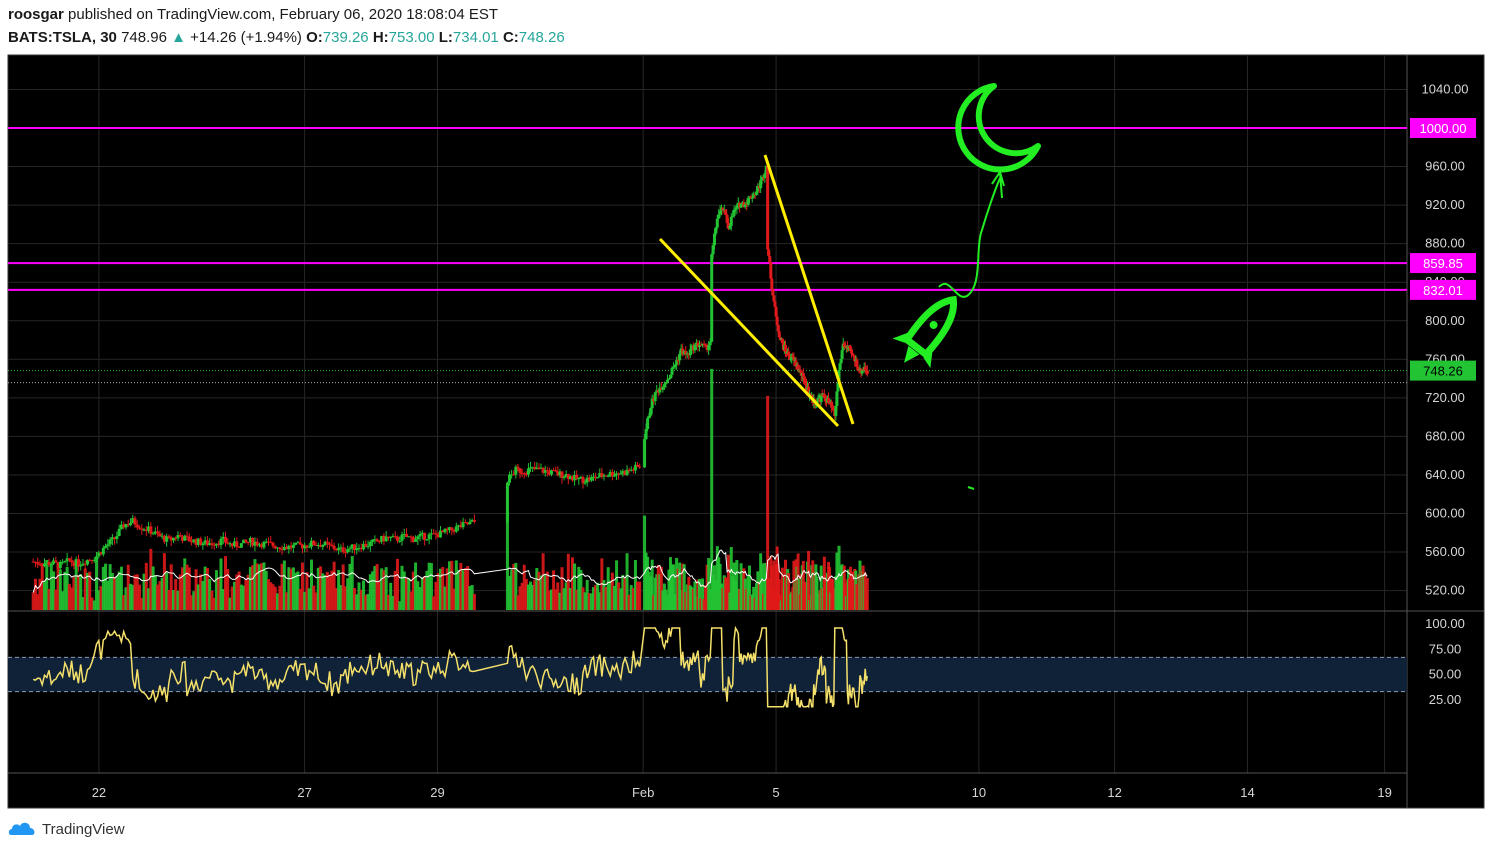 Image resolution: width=1492 pixels, height=854 pixels. Describe the element at coordinates (924, 332) in the screenshot. I see `rocket-icon` at that location.